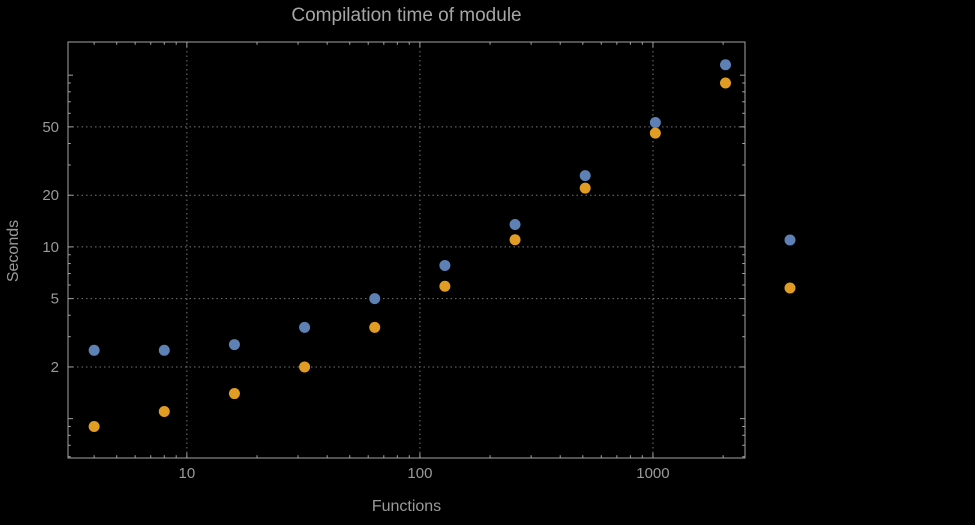 The width and height of the screenshot is (975, 525). I want to click on y-axis-label: Seconds, so click(13, 251).